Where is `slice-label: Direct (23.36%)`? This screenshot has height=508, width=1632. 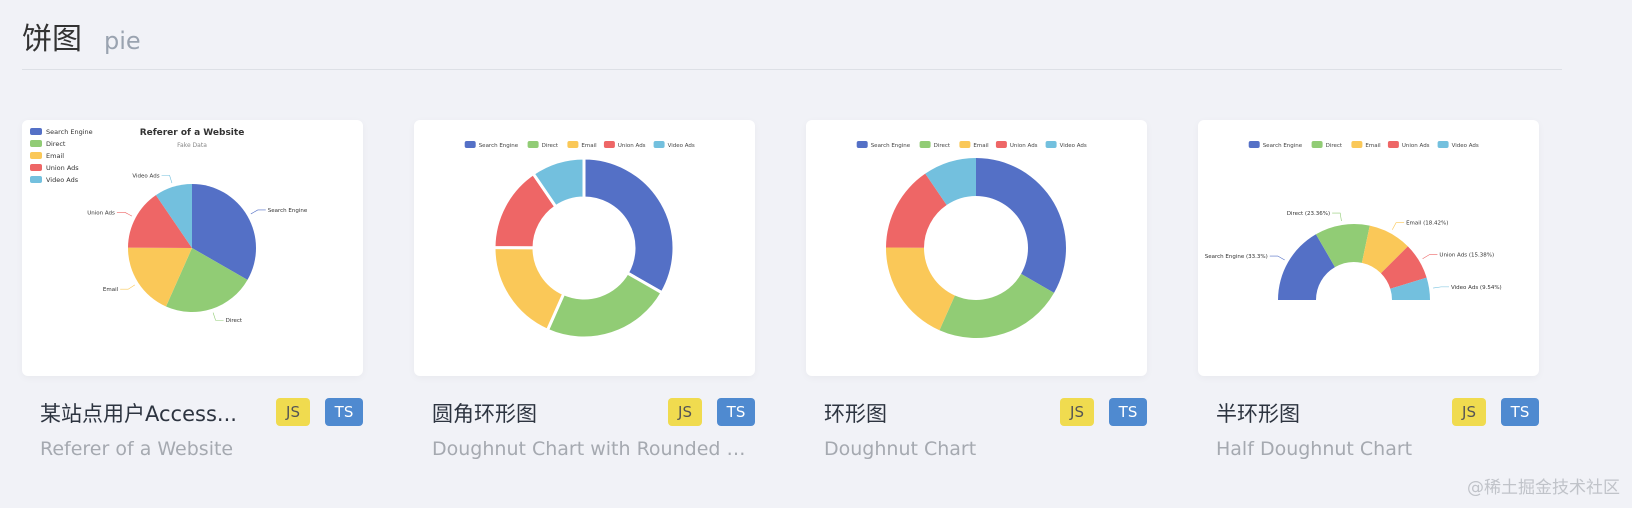
slice-label: Direct (23.36%) is located at coordinates (1308, 214).